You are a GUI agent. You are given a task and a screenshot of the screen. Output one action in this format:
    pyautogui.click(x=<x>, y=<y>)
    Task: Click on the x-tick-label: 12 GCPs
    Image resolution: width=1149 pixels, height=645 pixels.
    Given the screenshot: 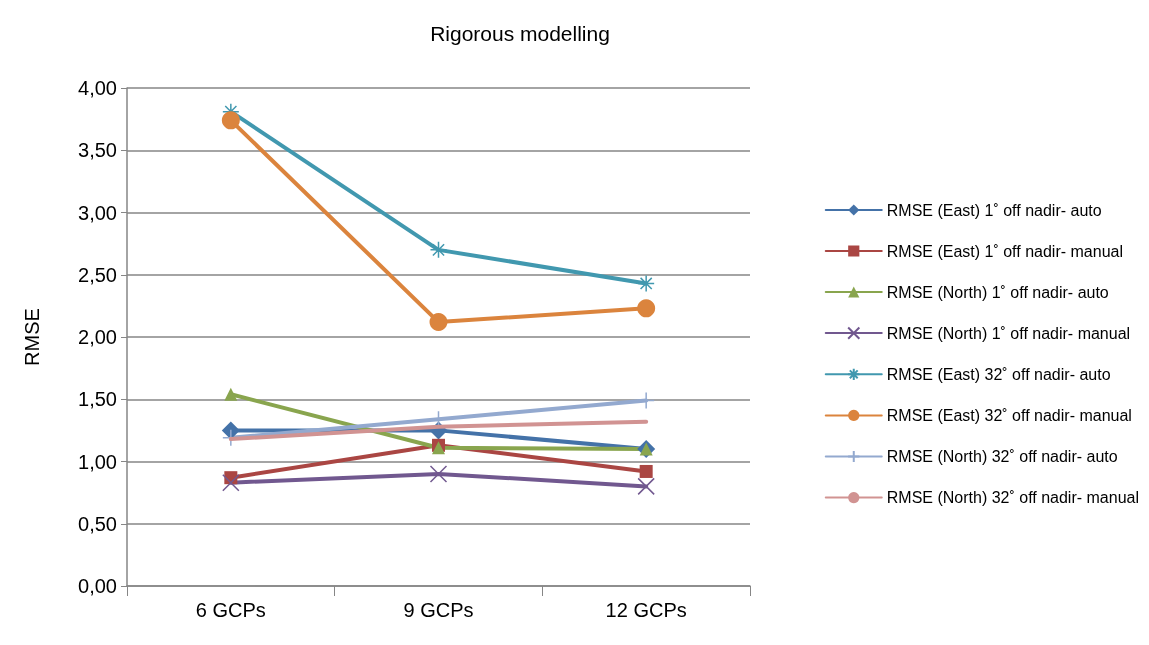 What is the action you would take?
    pyautogui.click(x=646, y=610)
    